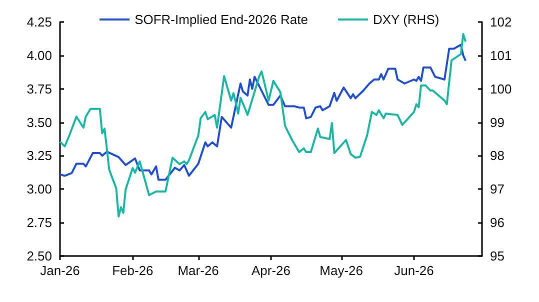  What do you see at coordinates (39, 55) in the screenshot?
I see `y-tick-label: 4.00` at bounding box center [39, 55].